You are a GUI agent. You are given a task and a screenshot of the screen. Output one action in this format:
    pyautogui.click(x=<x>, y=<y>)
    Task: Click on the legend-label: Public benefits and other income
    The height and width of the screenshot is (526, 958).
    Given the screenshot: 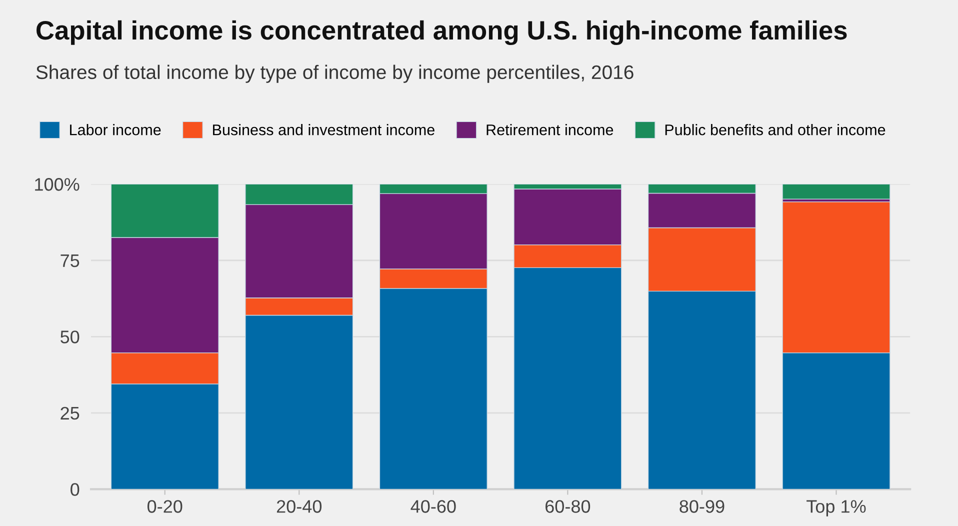 What is the action you would take?
    pyautogui.click(x=775, y=130)
    